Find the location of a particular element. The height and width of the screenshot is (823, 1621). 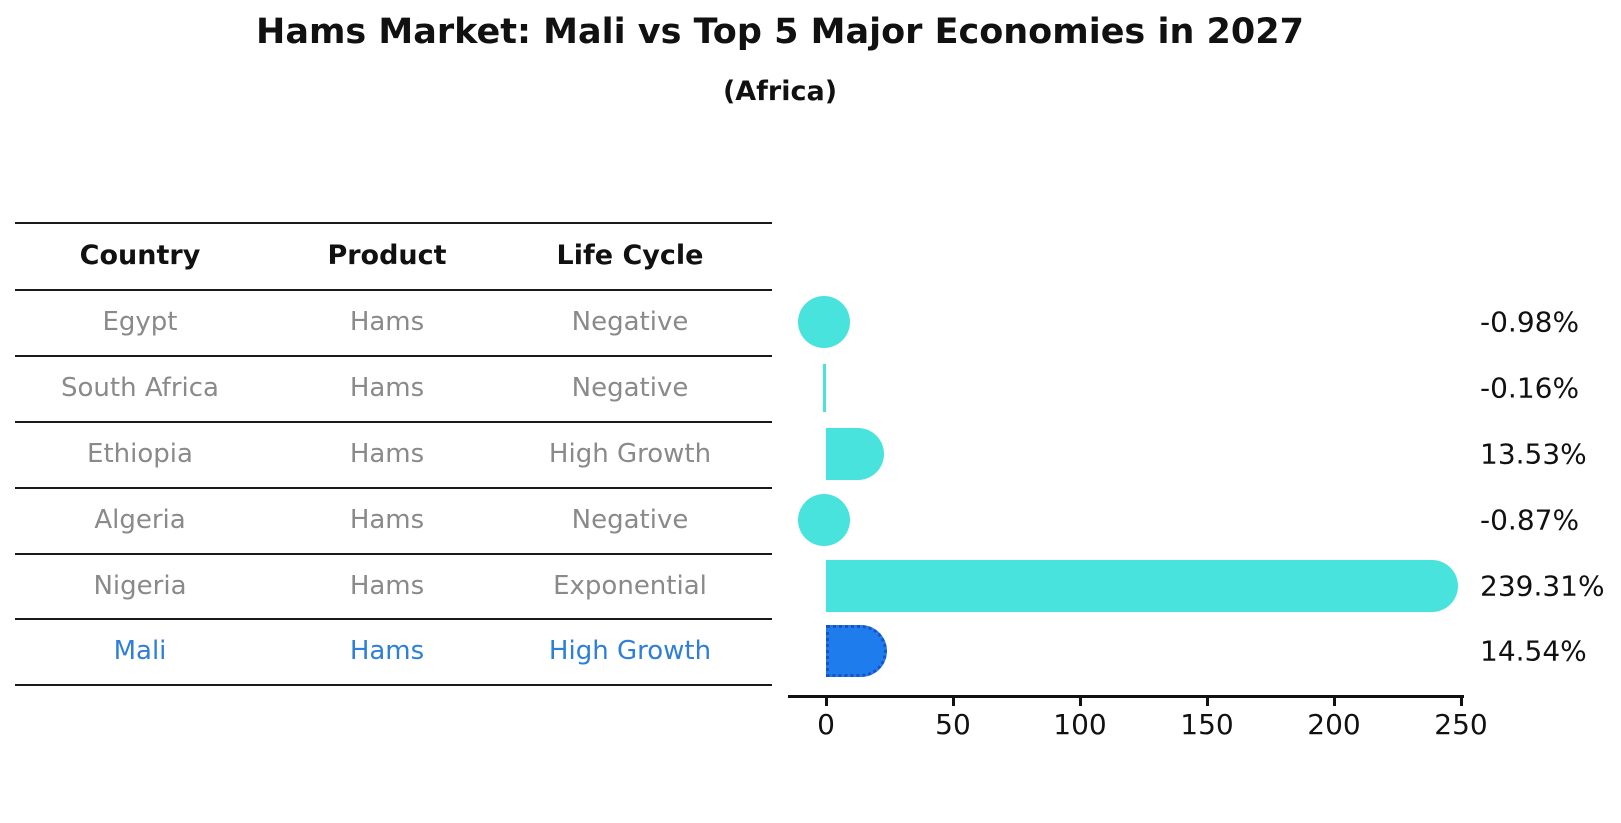

table-cell-product-mali: Hams is located at coordinates (387, 651).